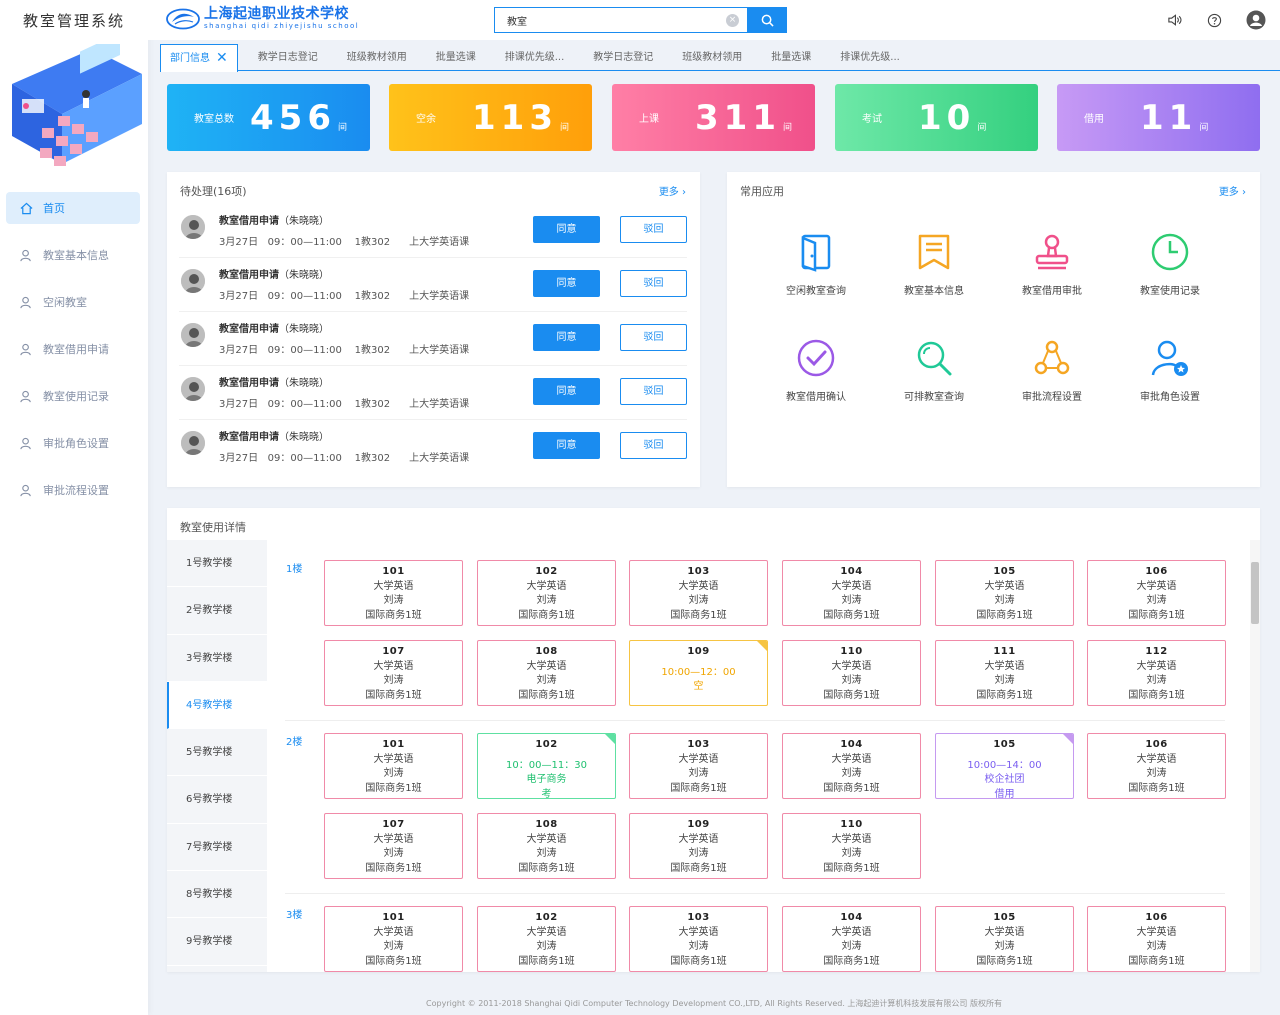 Image resolution: width=1280 pixels, height=1015 pixels. I want to click on room-info-line: 10:00—14：00, so click(1004, 765).